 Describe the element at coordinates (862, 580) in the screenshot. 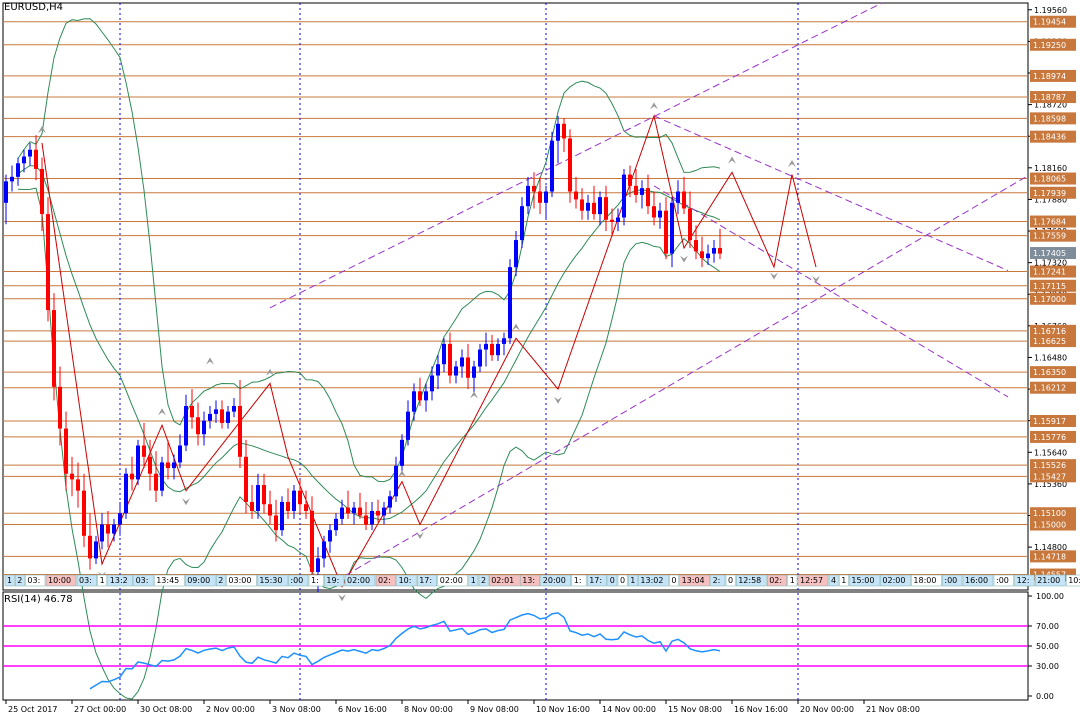

I see `time-marker-label: 15:00` at that location.